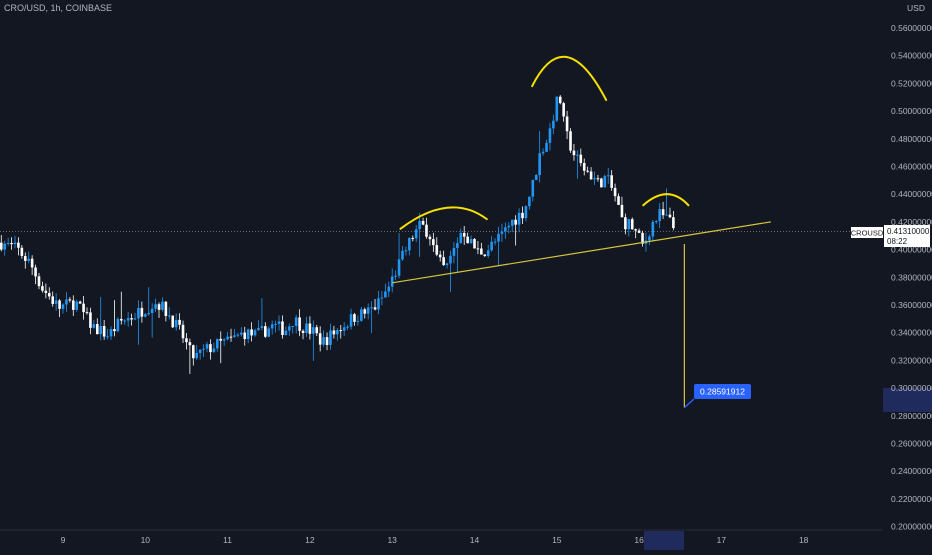 The height and width of the screenshot is (555, 932). What do you see at coordinates (569, 78) in the screenshot?
I see `head-arc` at bounding box center [569, 78].